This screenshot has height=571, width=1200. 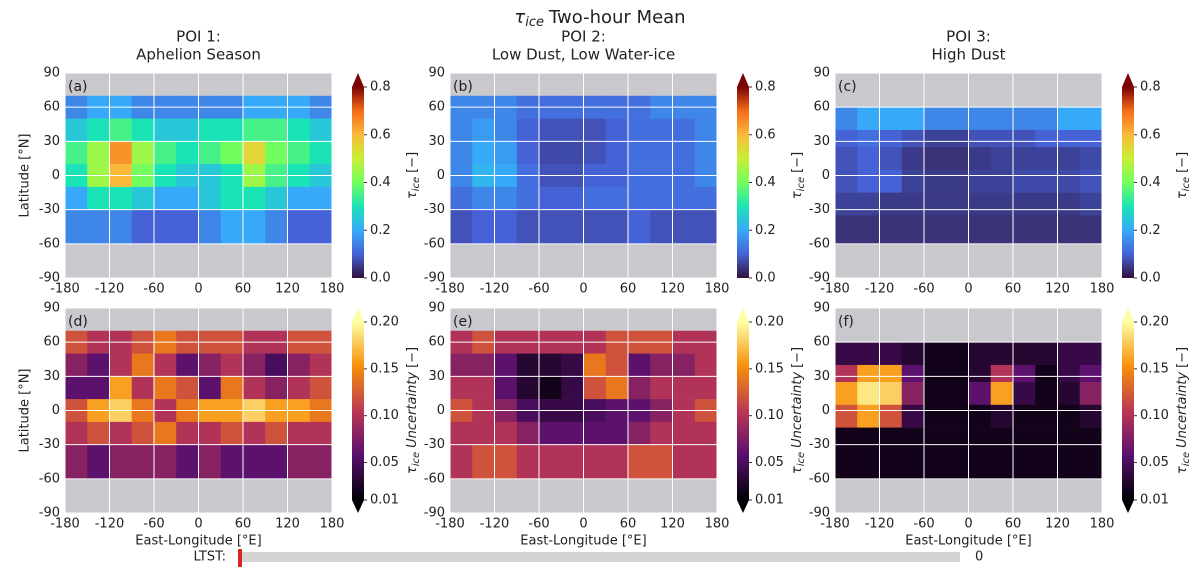 I want to click on colorbar-tick-label: 0.4, so click(x=1150, y=182).